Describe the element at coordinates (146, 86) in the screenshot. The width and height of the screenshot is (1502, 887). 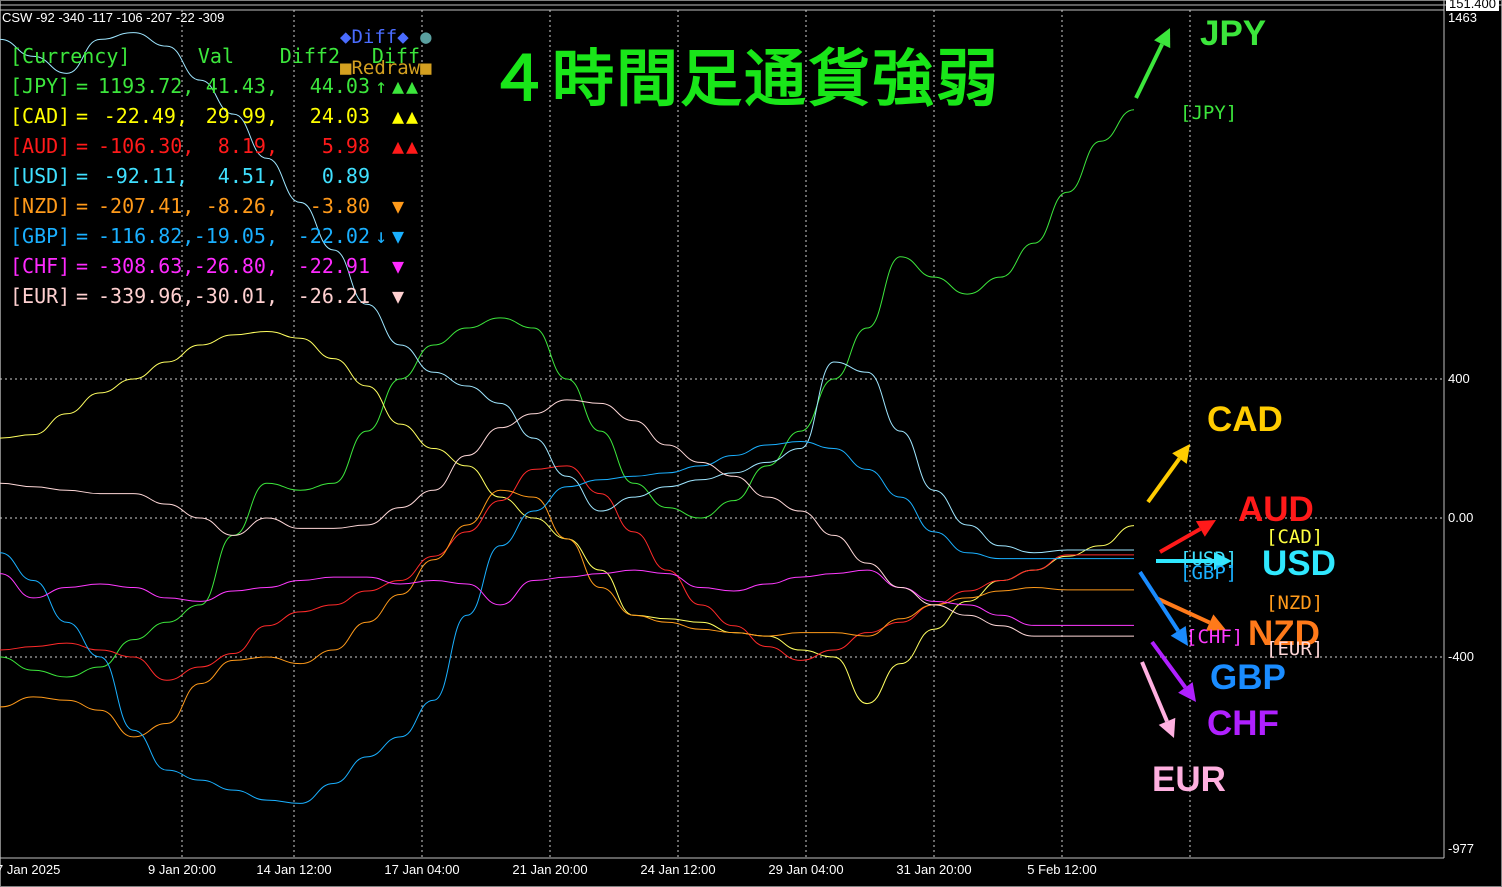
I see `row-val: 1193.72,` at that location.